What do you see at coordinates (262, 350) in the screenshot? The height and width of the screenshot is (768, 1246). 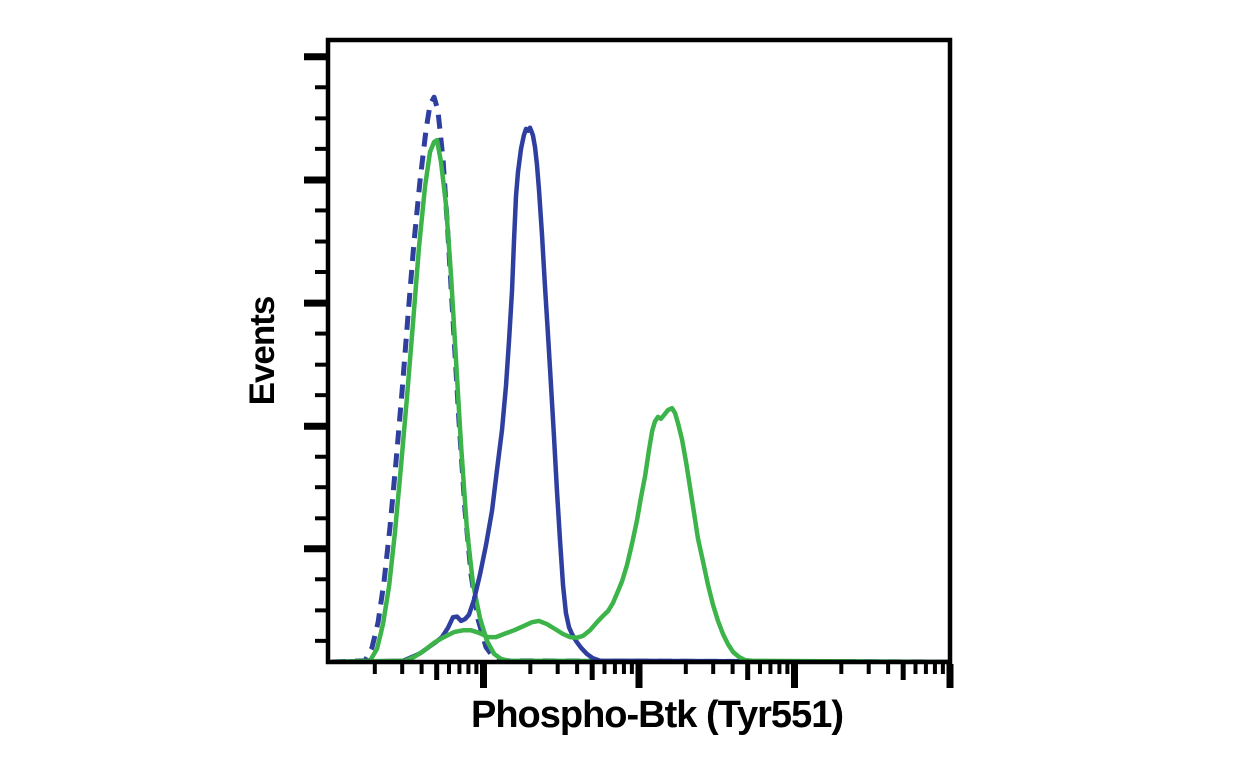 I see `y-axis-label: Events` at bounding box center [262, 350].